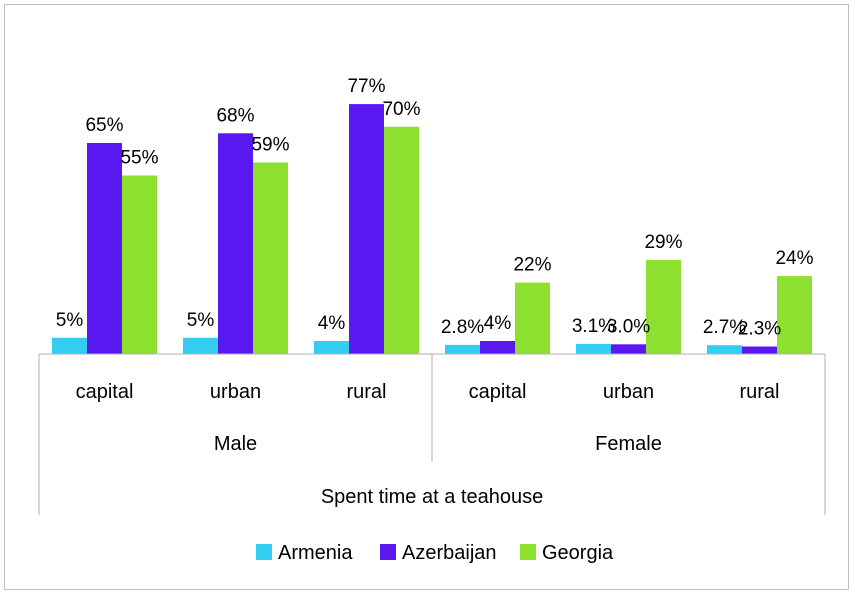 This screenshot has width=855, height=595. I want to click on value-label-georgia-5: 24%, so click(794, 258).